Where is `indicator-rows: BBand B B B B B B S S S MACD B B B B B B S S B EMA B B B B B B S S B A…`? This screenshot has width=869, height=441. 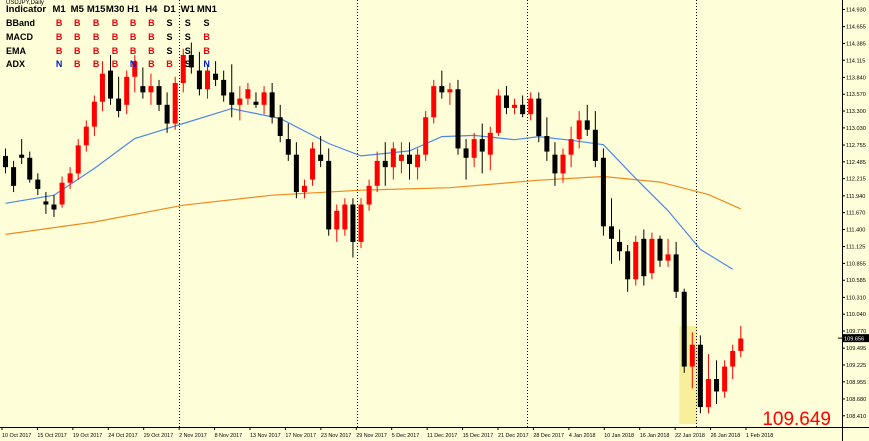 indicator-rows: BBand B B B B B B S S S MACD B B B B B B S S B EMA B B B B B B S S B A… is located at coordinates (111, 44).